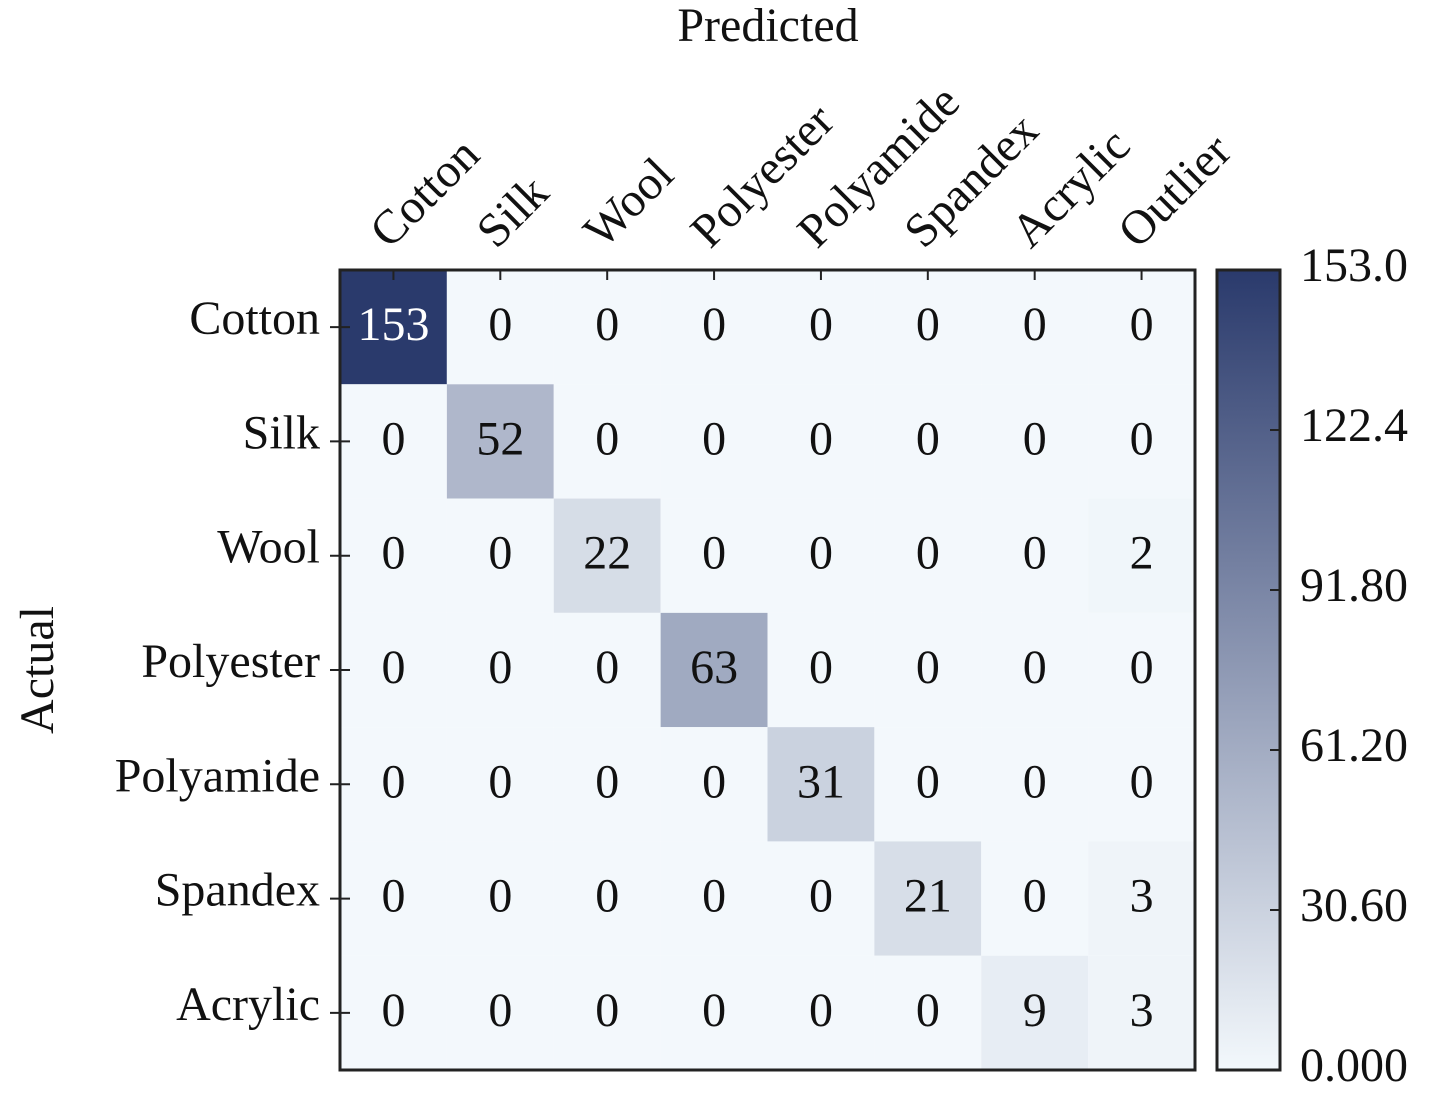 The image size is (1437, 1103). I want to click on y-tick-label: Cotton, so click(254, 318).